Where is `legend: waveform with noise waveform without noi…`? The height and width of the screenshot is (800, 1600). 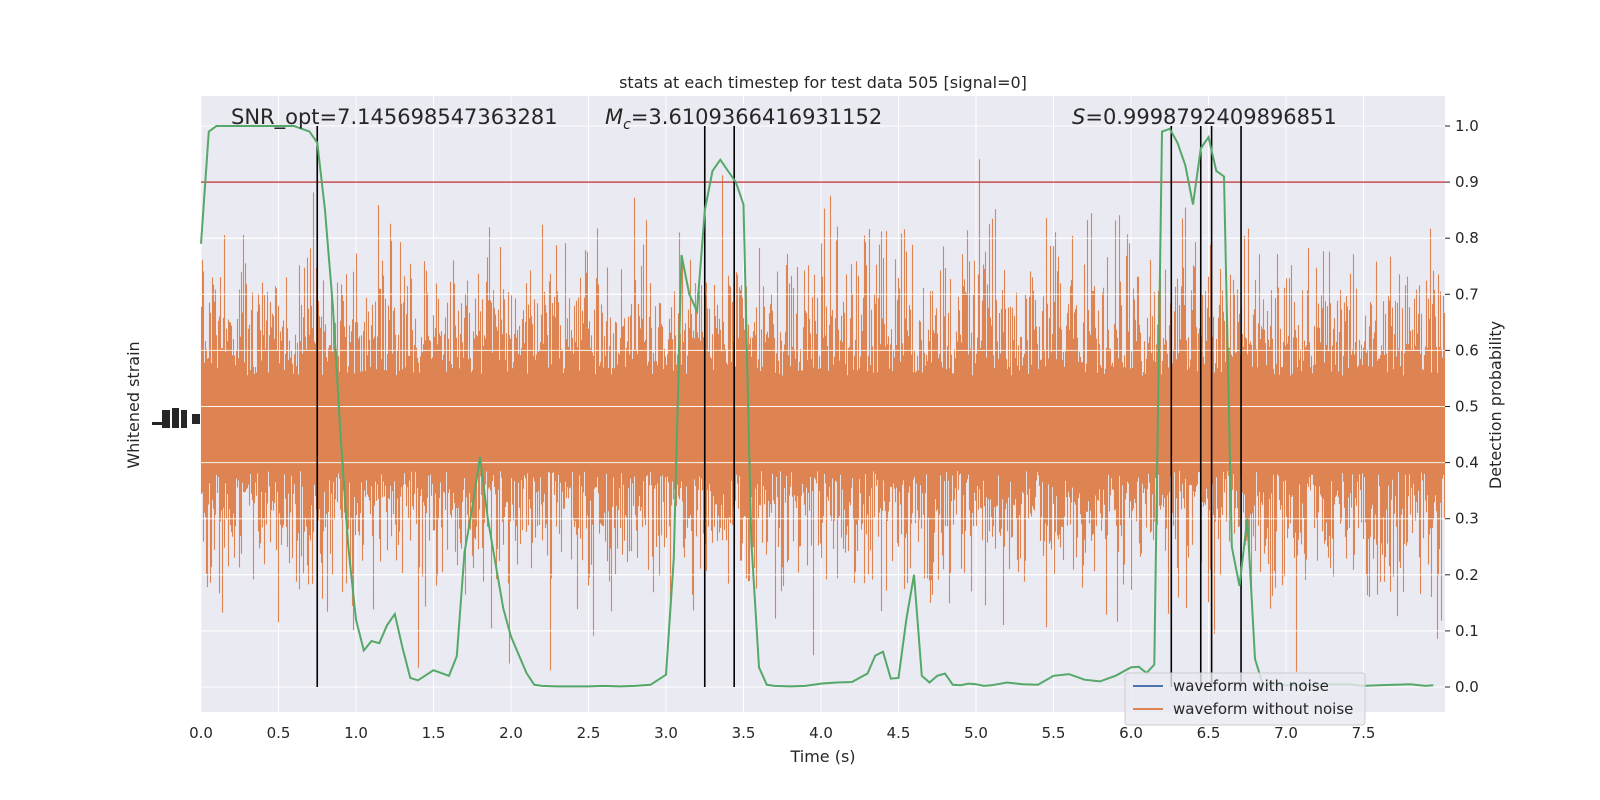 legend: waveform with noise waveform without noi… is located at coordinates (1245, 699).